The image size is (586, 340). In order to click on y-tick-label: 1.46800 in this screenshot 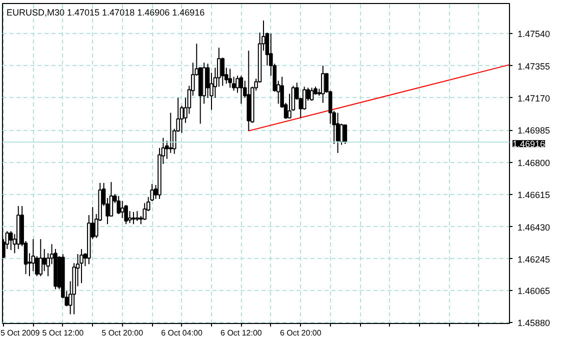, I will do `click(534, 163)`.